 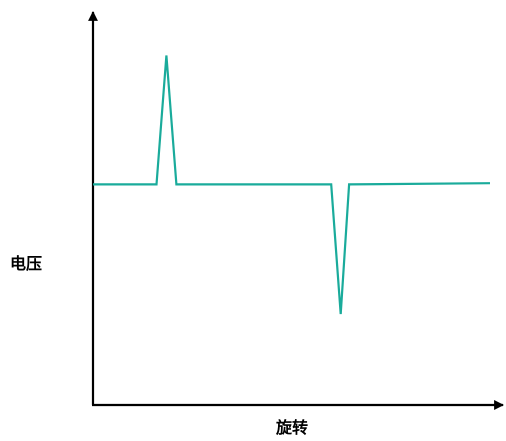 I want to click on y-axis-label: 电压, so click(x=26, y=263).